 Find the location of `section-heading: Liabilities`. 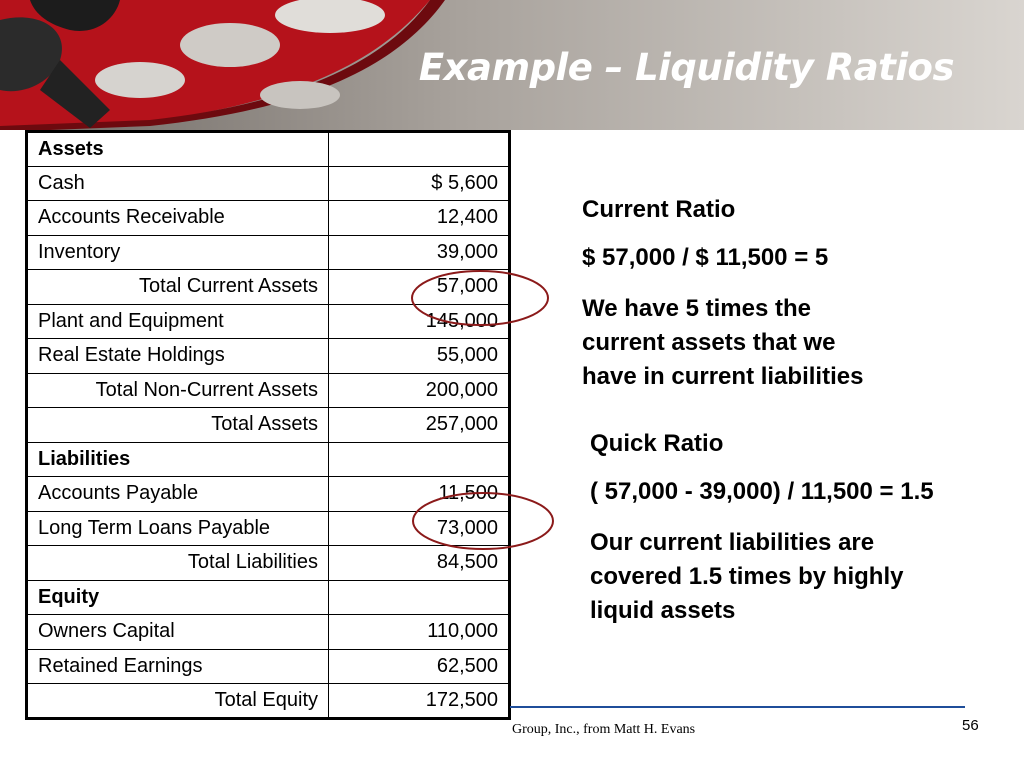

section-heading: Liabilities is located at coordinates (177, 459).